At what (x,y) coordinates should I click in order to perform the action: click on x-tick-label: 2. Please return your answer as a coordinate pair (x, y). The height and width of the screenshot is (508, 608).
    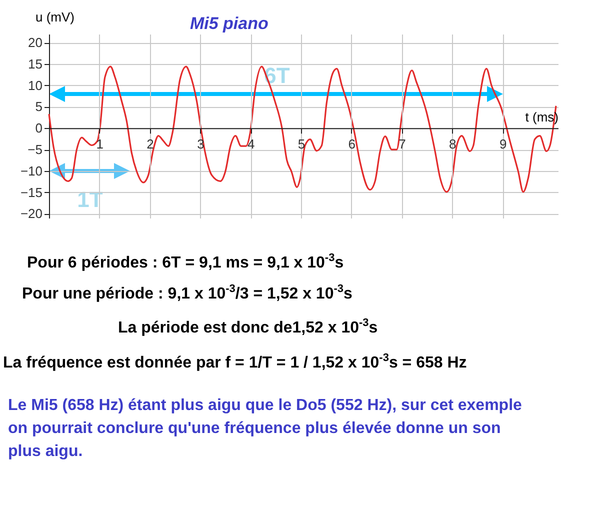
    Looking at the image, I should click on (150, 144).